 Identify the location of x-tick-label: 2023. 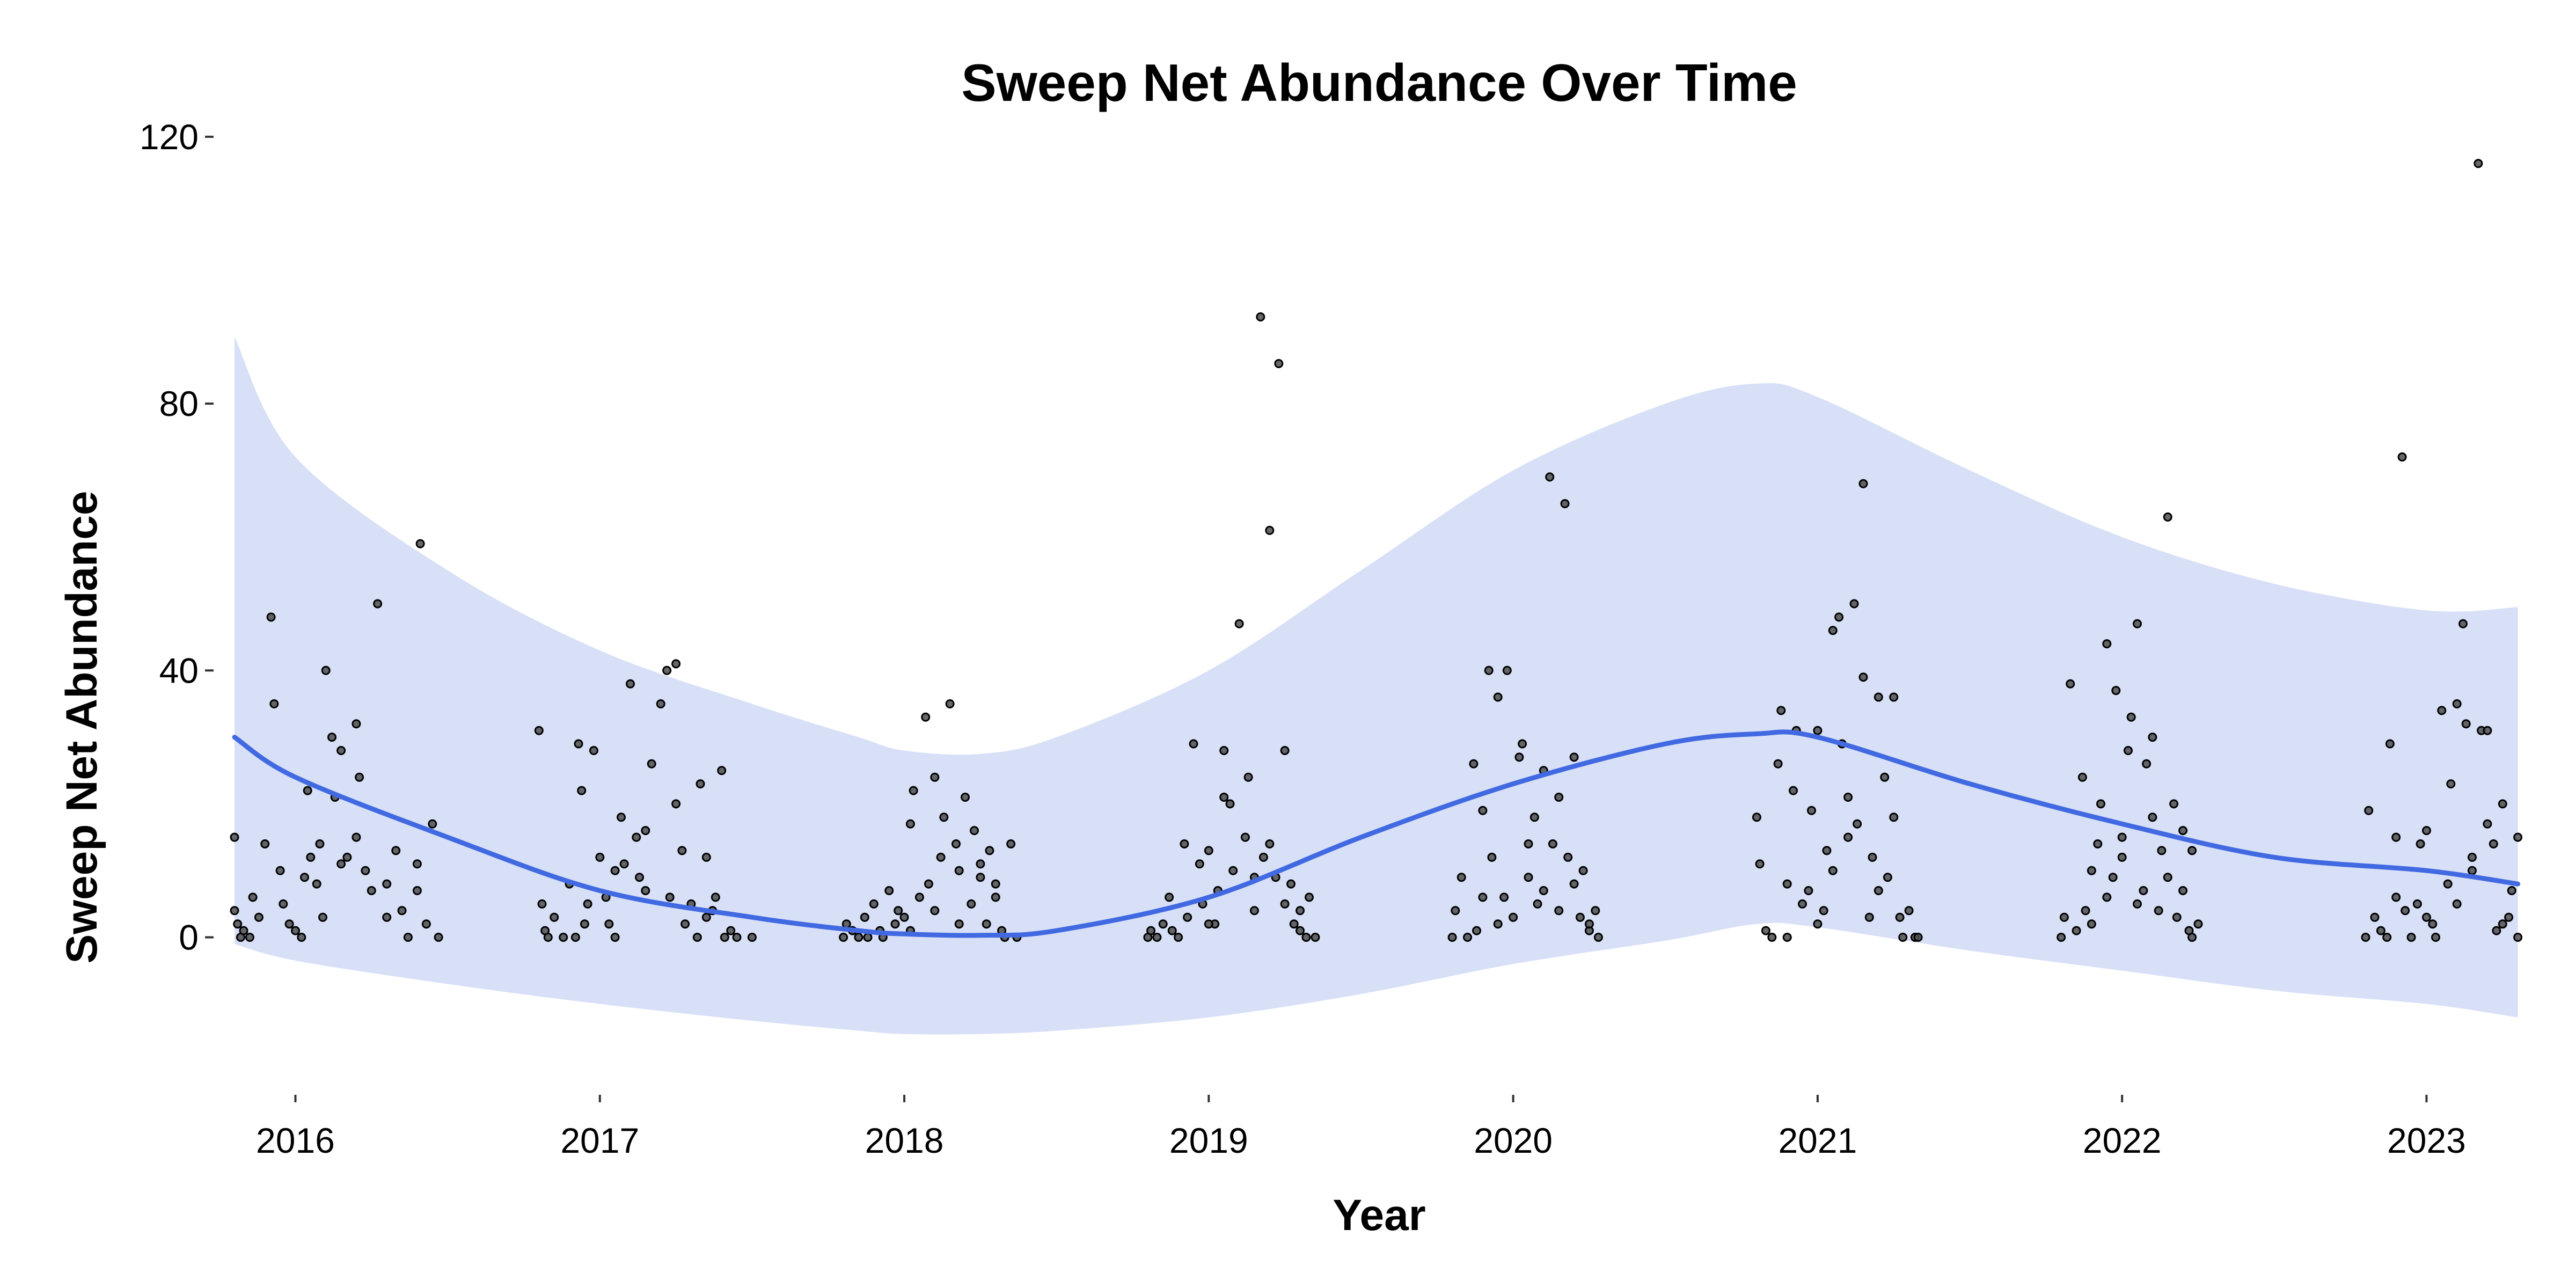
(2426, 1140).